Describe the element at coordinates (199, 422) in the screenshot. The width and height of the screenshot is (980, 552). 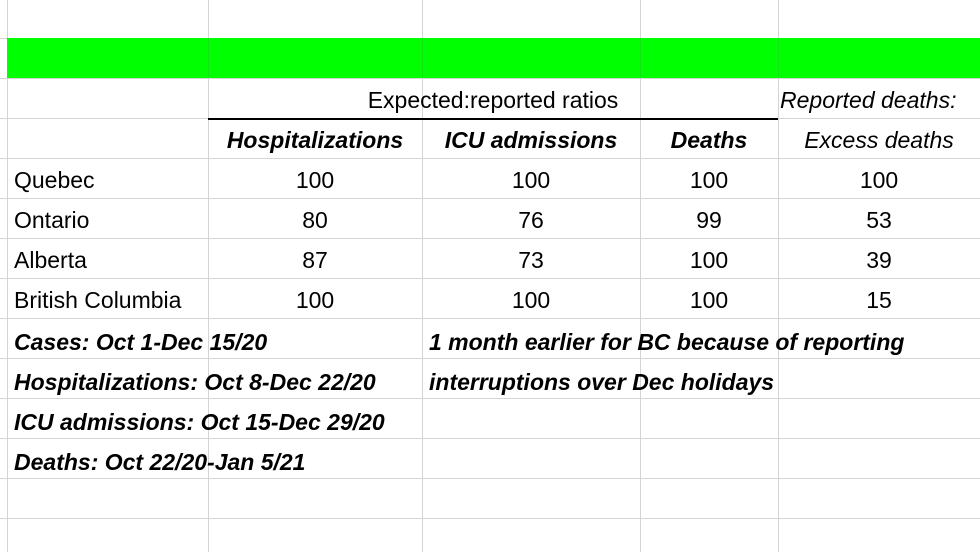
I see `note-icu: ICU admissions: Oct 15-Dec 29/20` at that location.